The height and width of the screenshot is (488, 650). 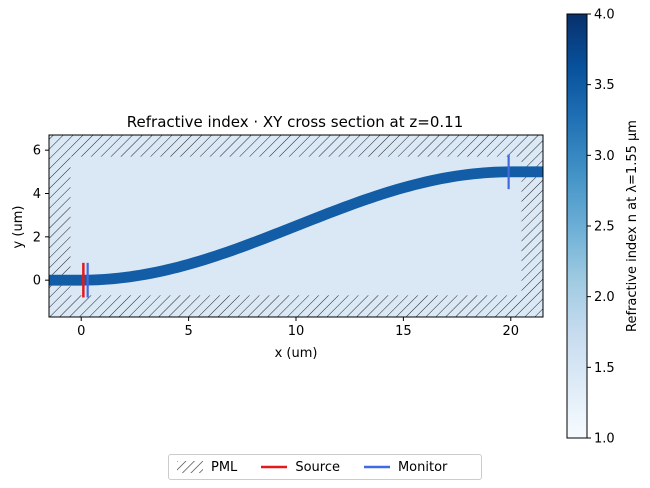 I want to click on y-tick-label: 4, so click(x=37, y=194).